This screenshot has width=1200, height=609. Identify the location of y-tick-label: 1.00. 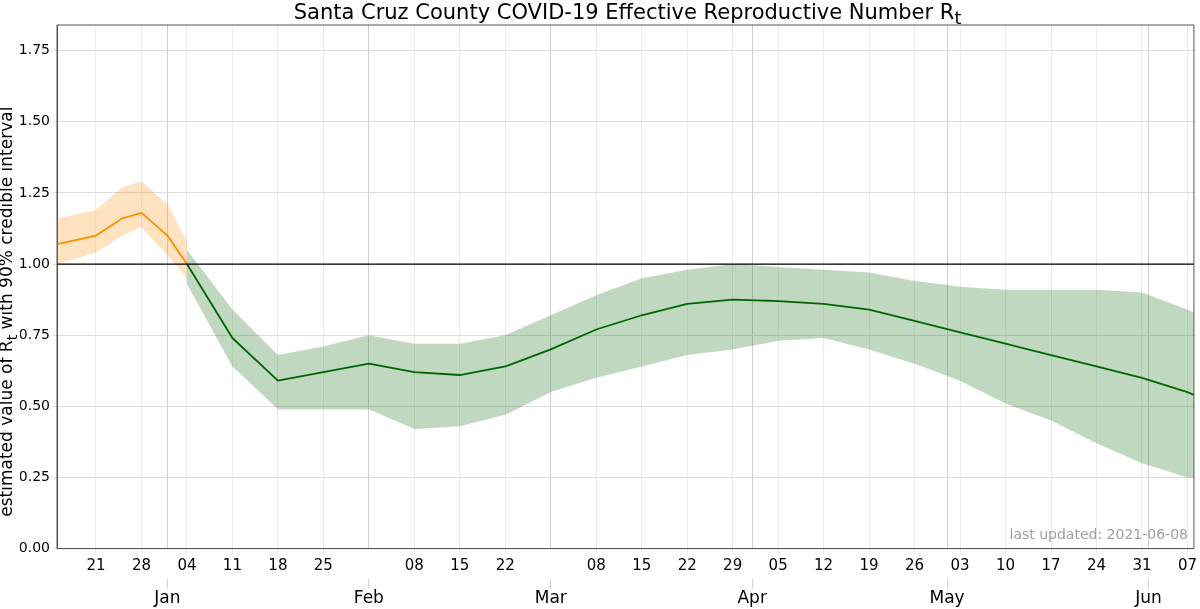
(34, 262).